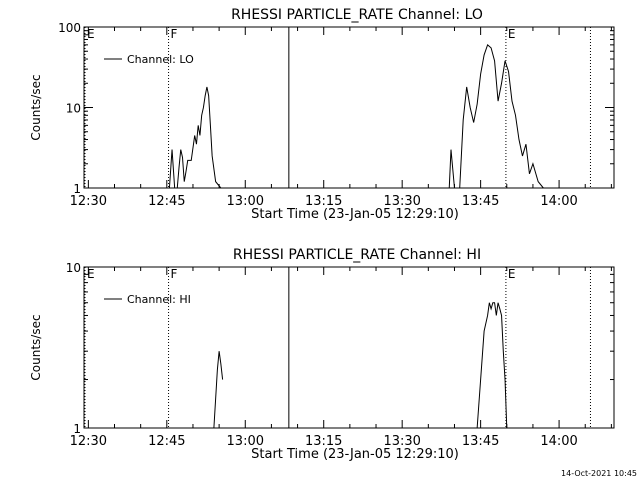 The image size is (640, 480). I want to click on y-tick-label: 100, so click(69, 28).